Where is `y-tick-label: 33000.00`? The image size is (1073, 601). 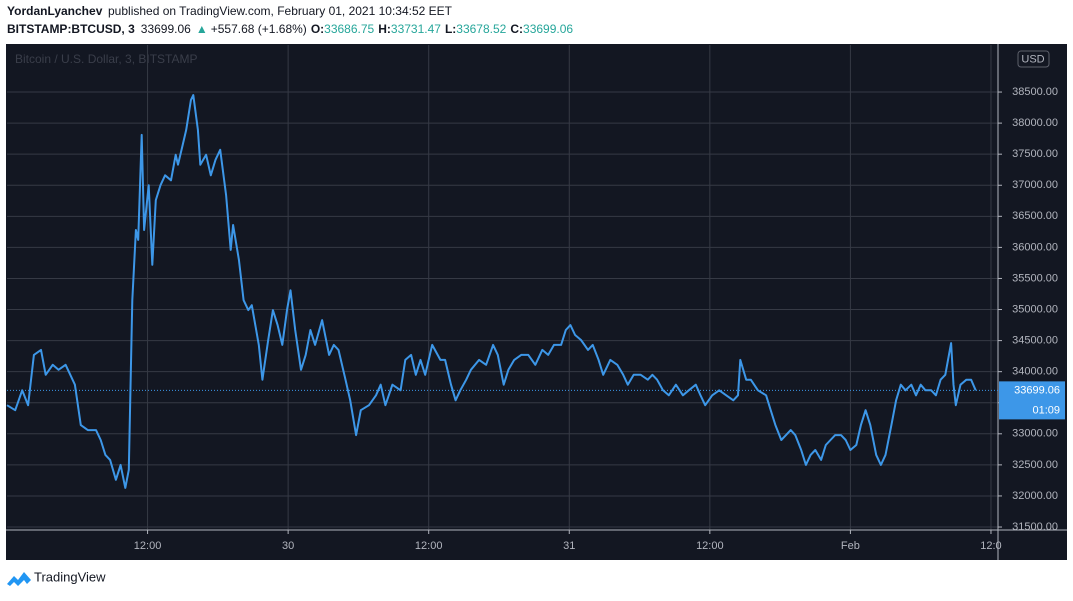
y-tick-label: 33000.00 is located at coordinates (1035, 434).